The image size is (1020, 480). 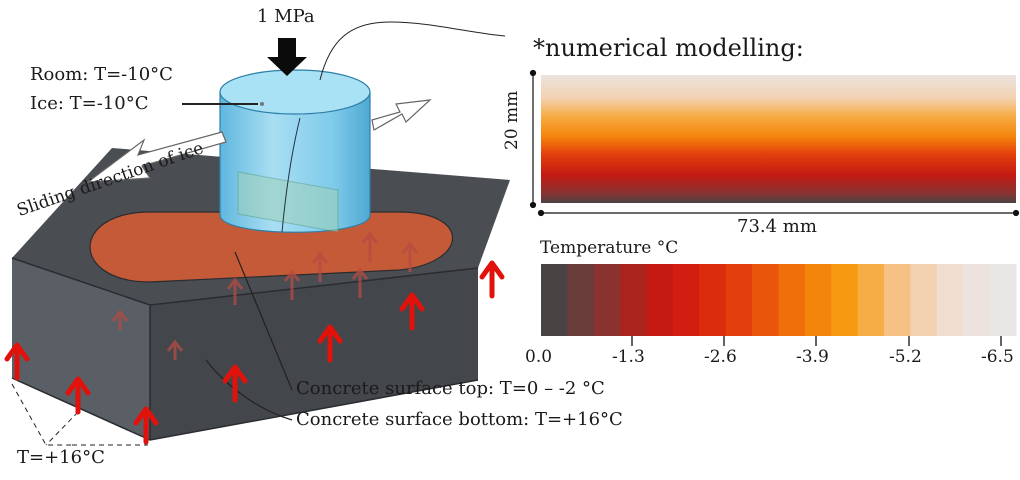 What do you see at coordinates (81, 349) in the screenshot?
I see `block-front-face` at bounding box center [81, 349].